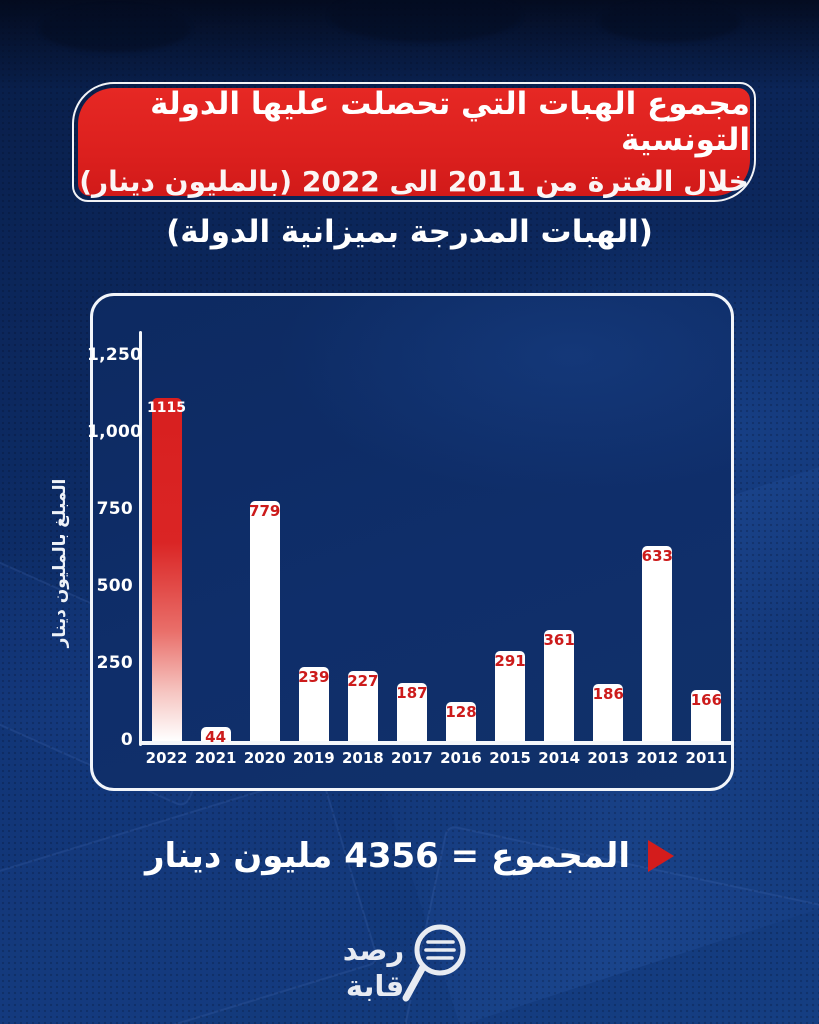  I want to click on bar-2014: 361, so click(559, 685).